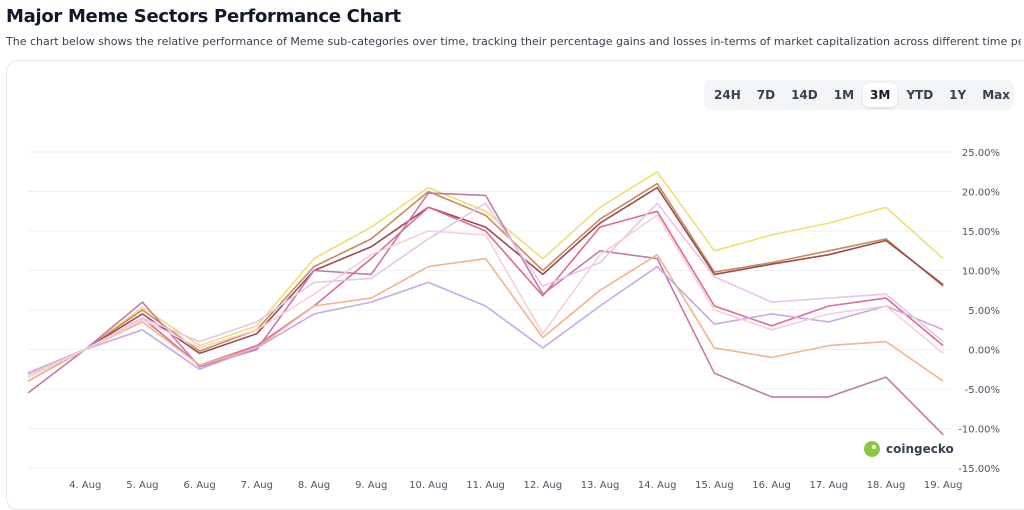 This screenshot has height=510, width=1024. What do you see at coordinates (199, 485) in the screenshot?
I see `x-tick-label: 6. Aug` at bounding box center [199, 485].